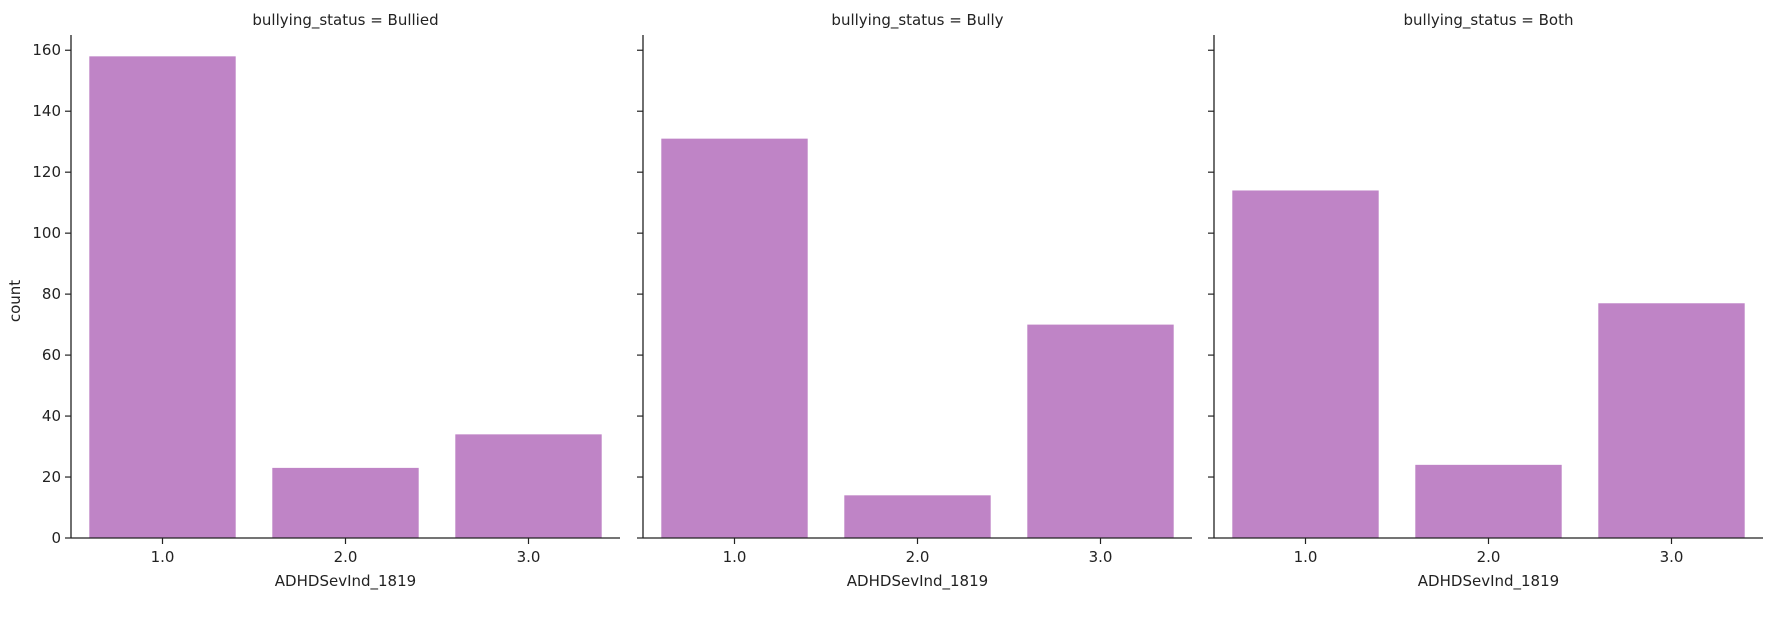  I want to click on y-tick-label: 80, so click(51, 294).